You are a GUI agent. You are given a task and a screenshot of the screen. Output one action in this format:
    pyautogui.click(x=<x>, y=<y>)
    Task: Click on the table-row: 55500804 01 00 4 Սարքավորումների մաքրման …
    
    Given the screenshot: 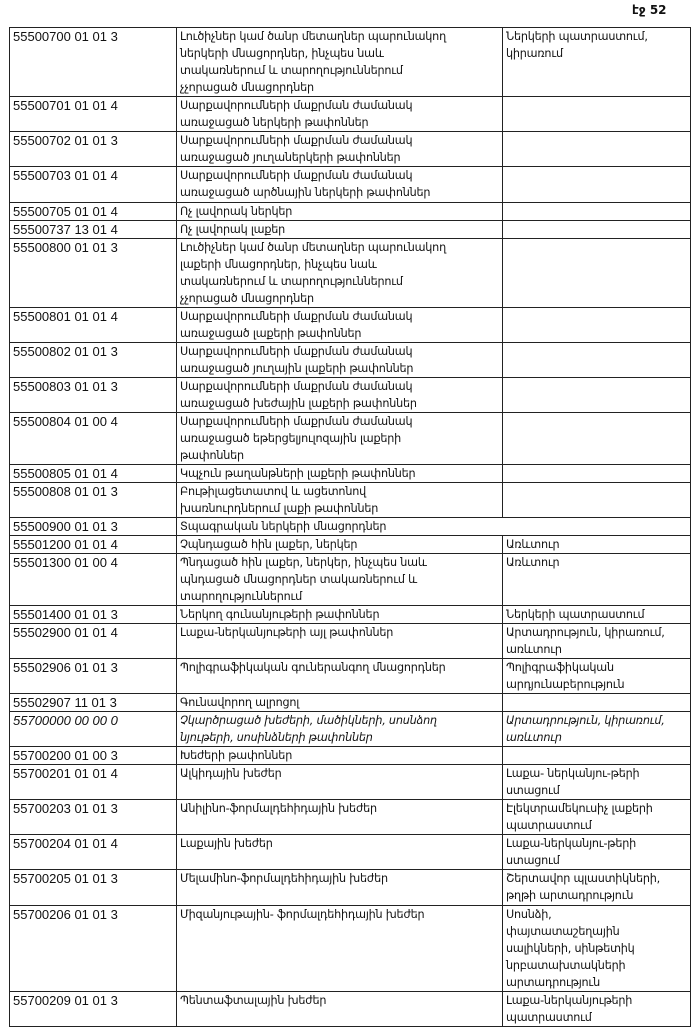 What is the action you would take?
    pyautogui.click(x=350, y=438)
    